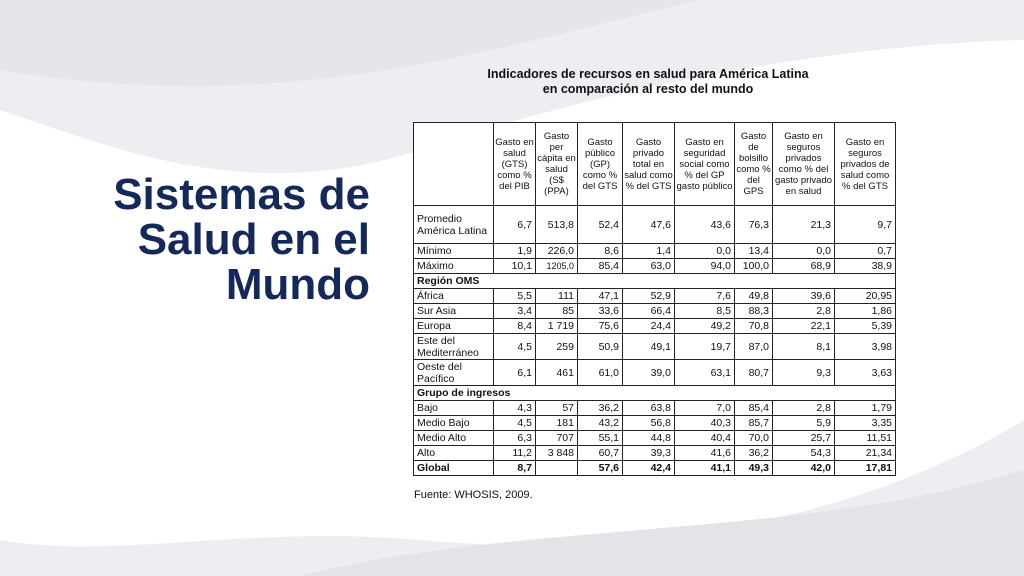 Image resolution: width=1024 pixels, height=576 pixels. I want to click on section-row-oms: Región OMS, so click(654, 281).